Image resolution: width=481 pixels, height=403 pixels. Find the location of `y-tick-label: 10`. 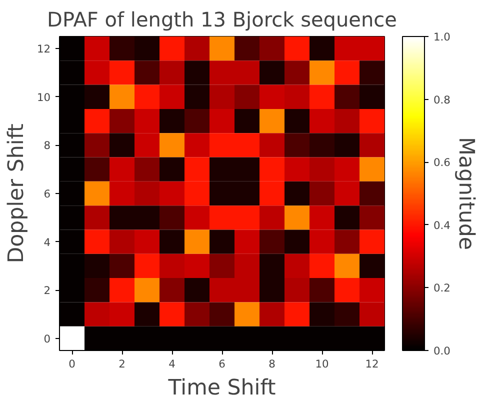

y-tick-label: 10 is located at coordinates (43, 97).